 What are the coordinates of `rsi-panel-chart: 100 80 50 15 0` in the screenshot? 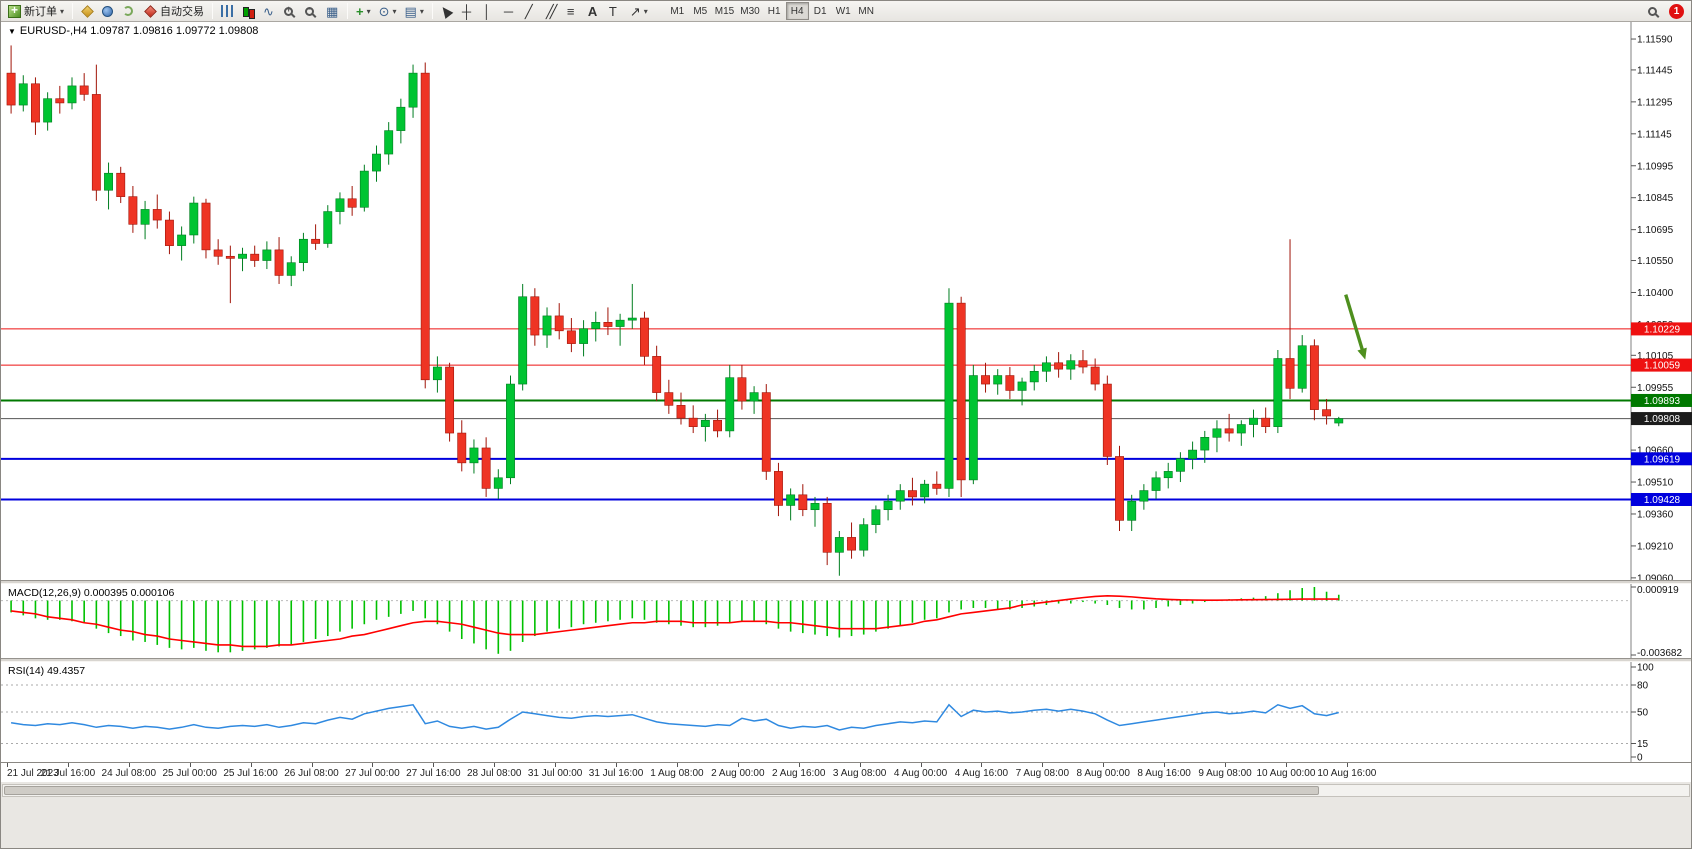 It's located at (846, 712).